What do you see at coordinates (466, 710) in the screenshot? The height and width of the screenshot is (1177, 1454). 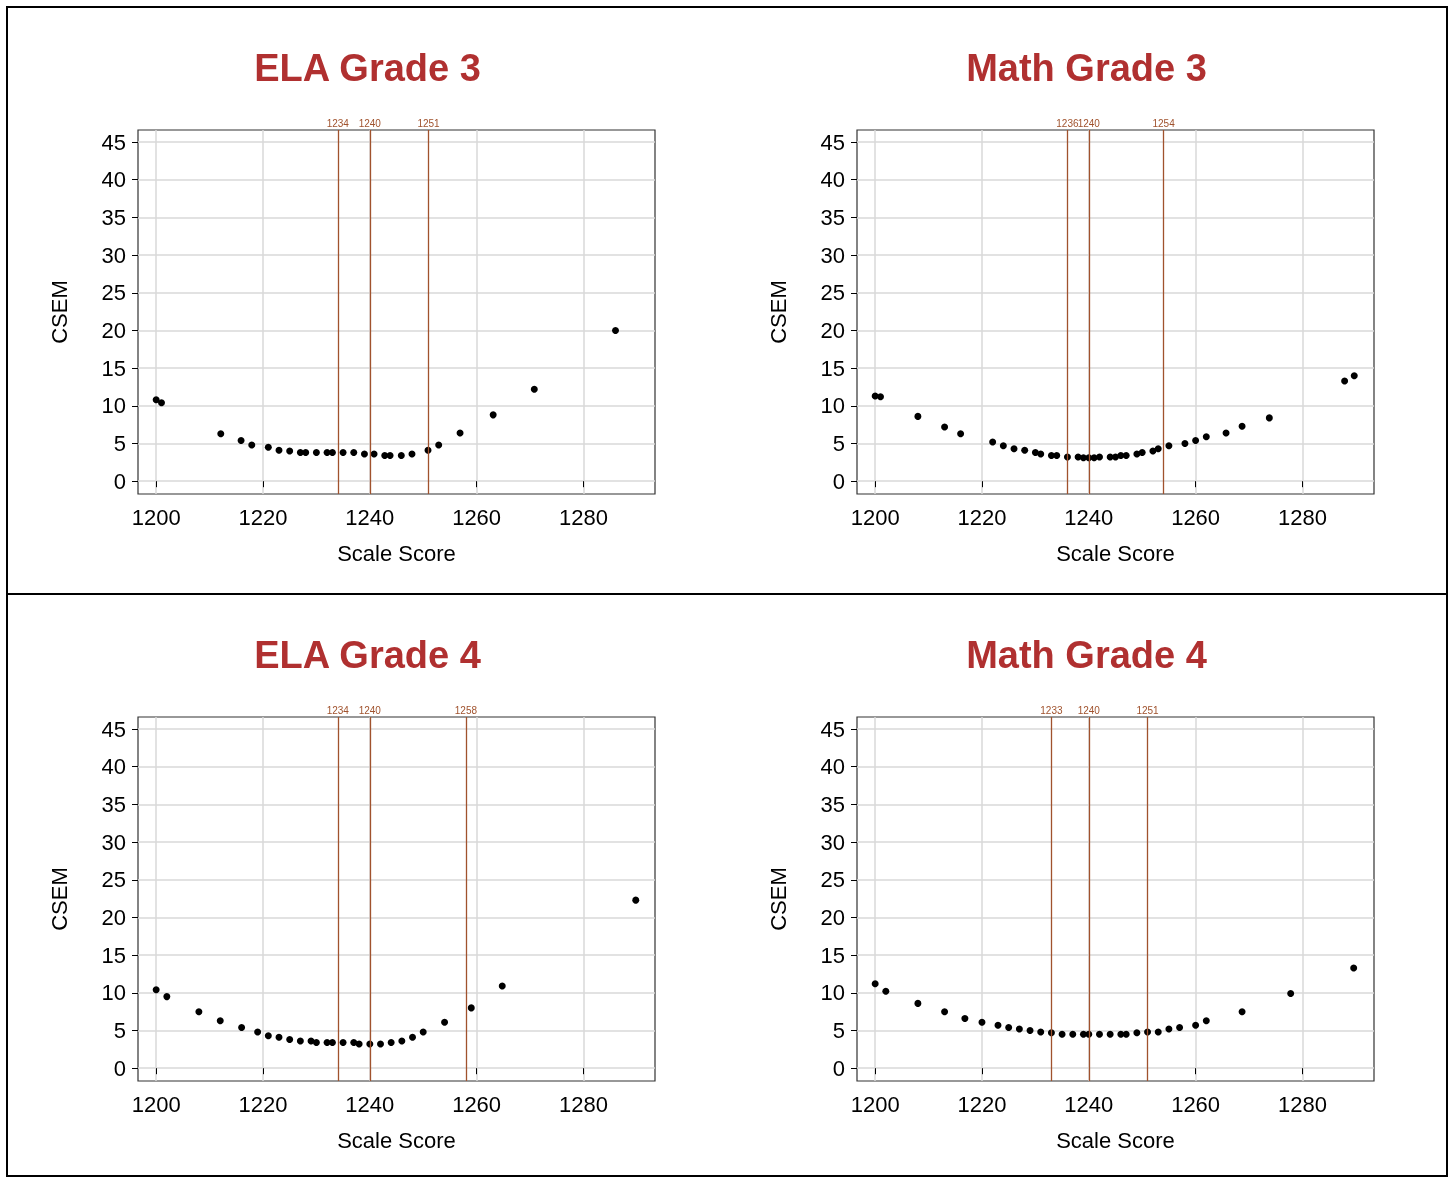 I see `ref-line-label: 1258` at bounding box center [466, 710].